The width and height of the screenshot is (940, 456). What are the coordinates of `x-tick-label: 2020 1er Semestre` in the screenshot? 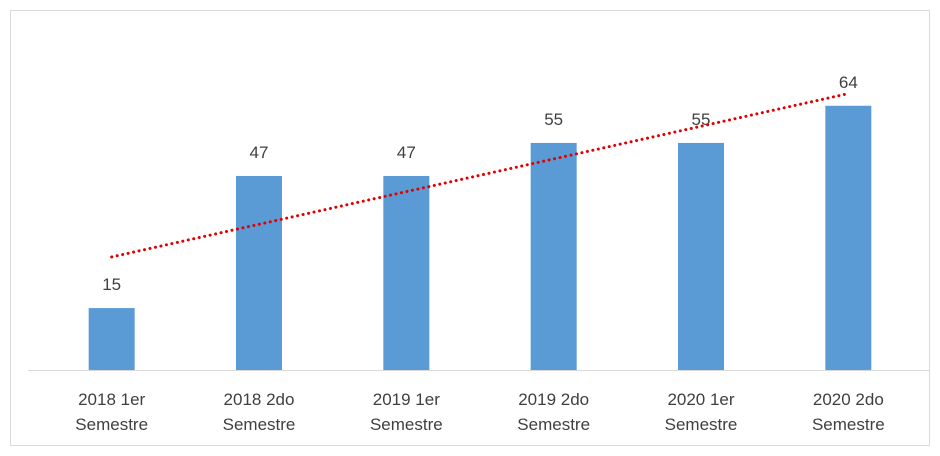 It's located at (701, 412).